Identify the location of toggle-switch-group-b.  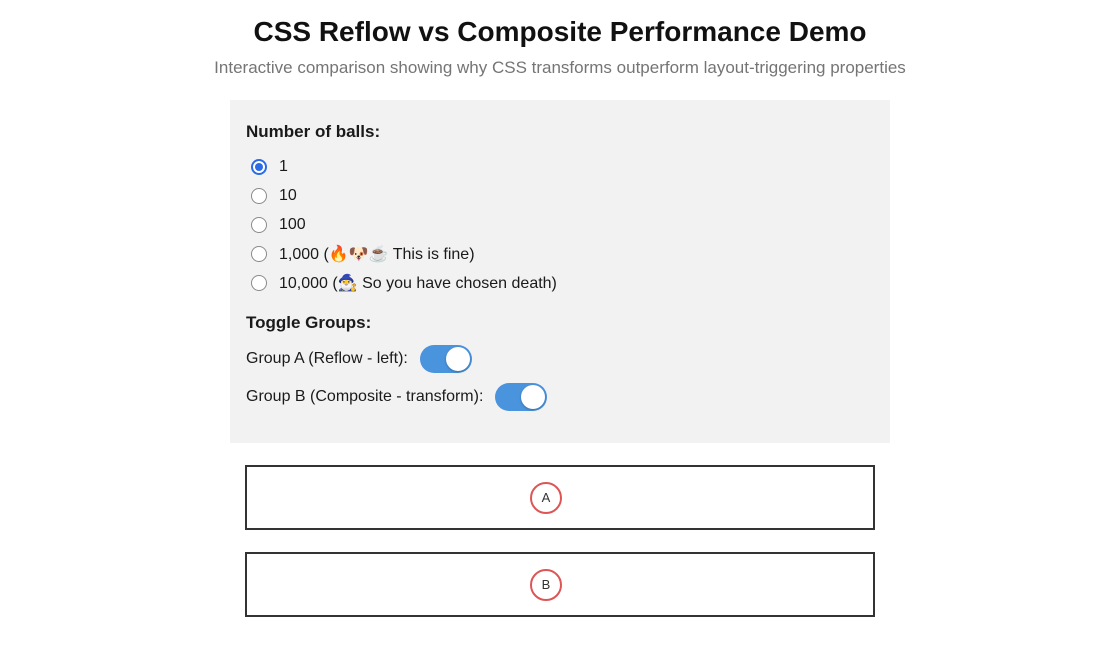
(521, 397).